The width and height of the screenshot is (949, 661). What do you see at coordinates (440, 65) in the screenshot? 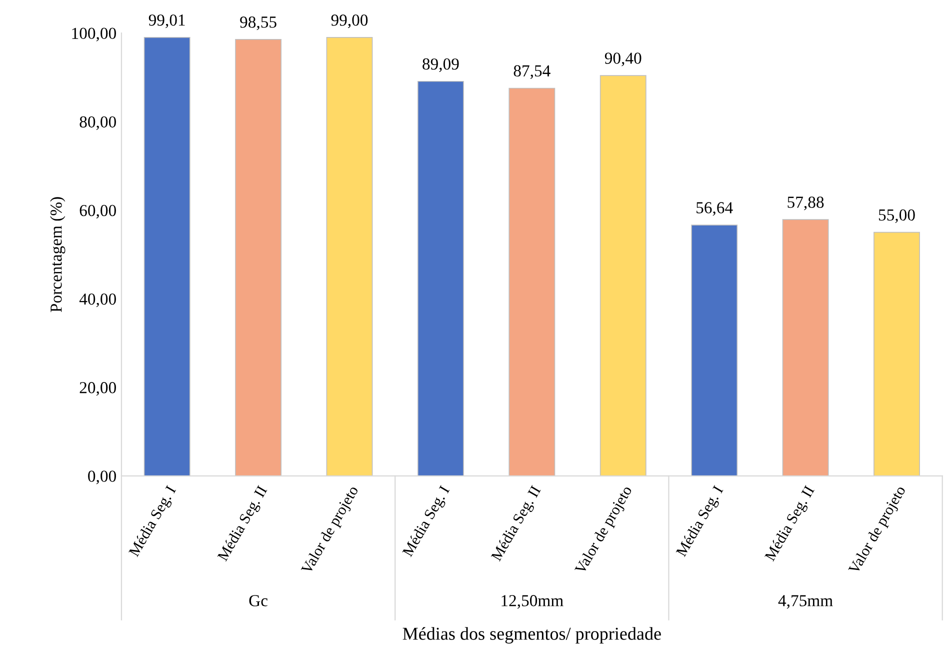
I see `data-label: 89,09` at bounding box center [440, 65].